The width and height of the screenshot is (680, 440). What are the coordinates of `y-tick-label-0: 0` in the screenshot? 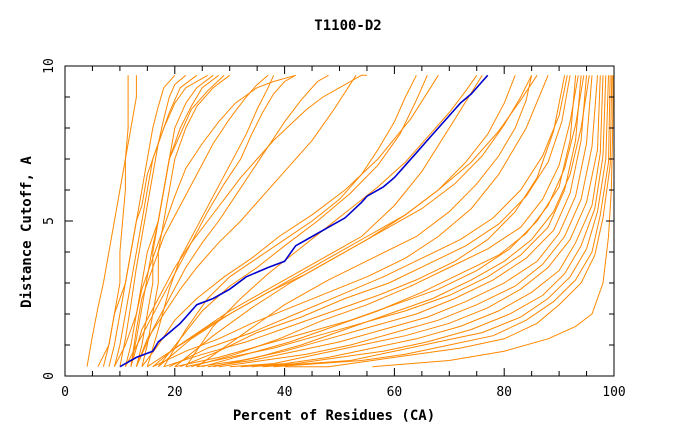 It's located at (49, 376).